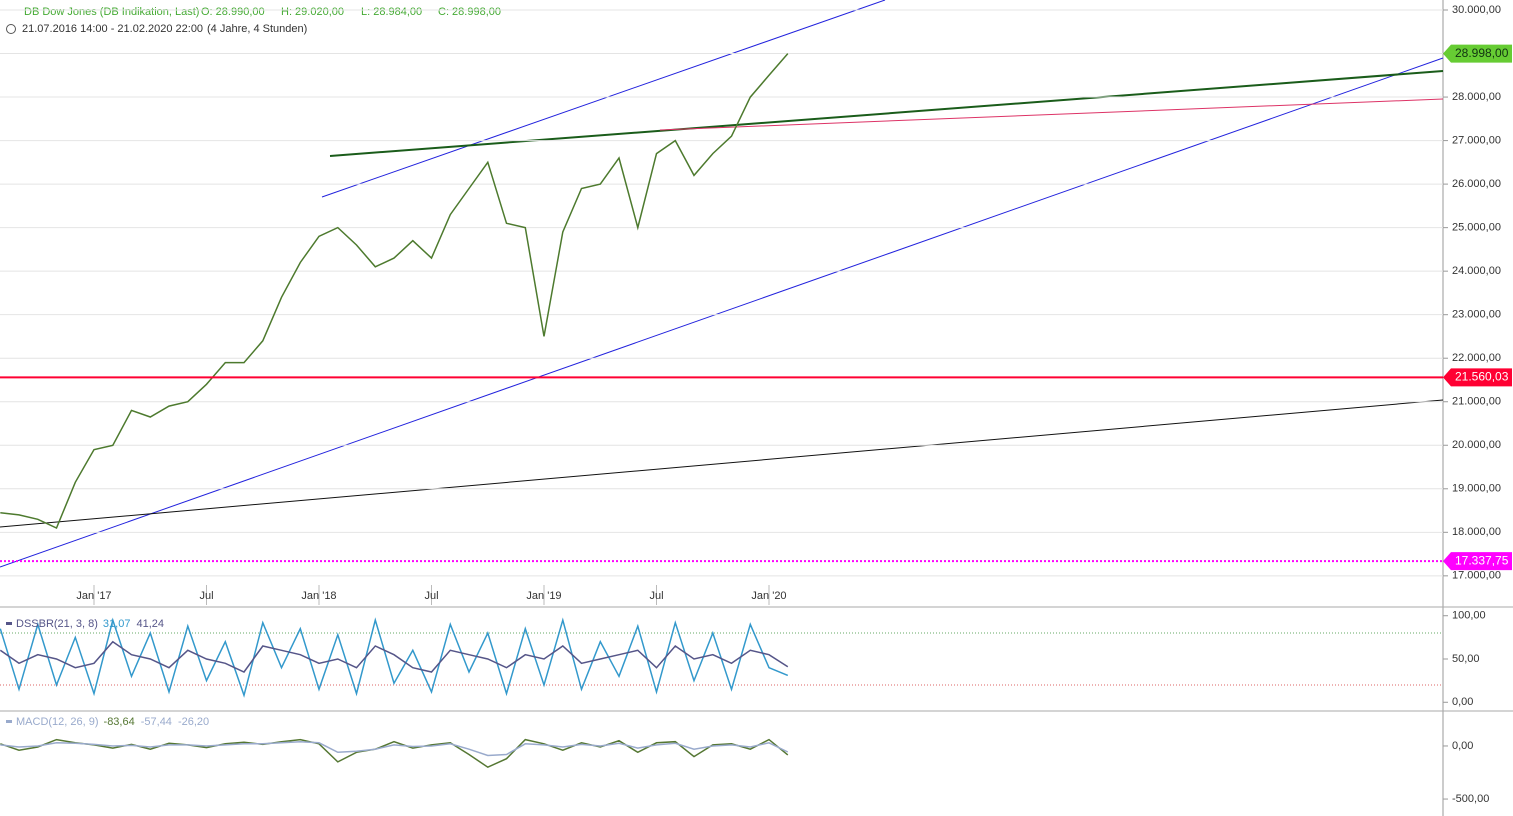 The width and height of the screenshot is (1513, 816). What do you see at coordinates (119, 722) in the screenshot?
I see `indicator-readout: -83,64` at bounding box center [119, 722].